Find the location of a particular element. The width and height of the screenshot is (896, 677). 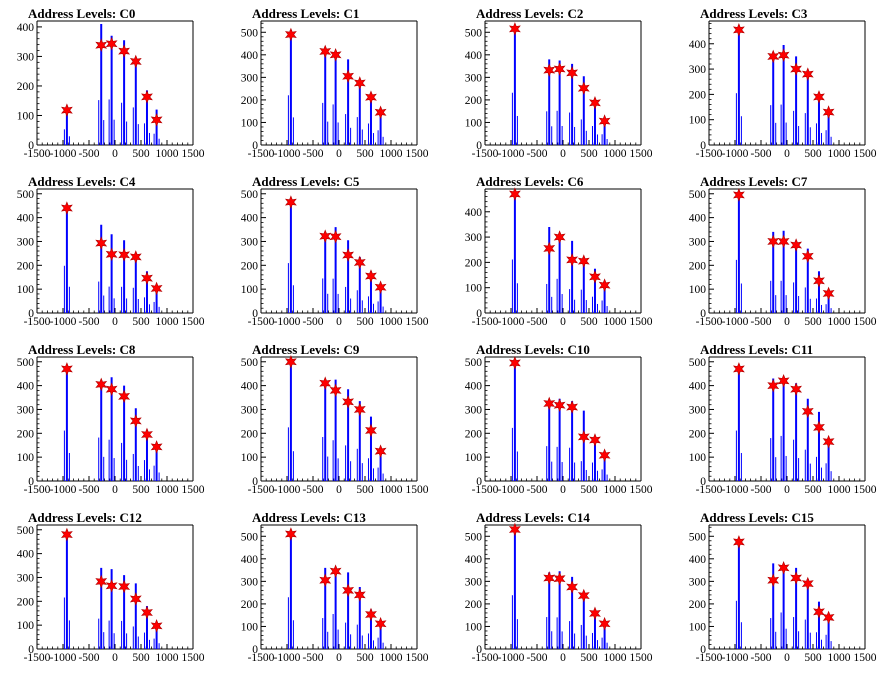

subplot-title: Address Levels: C7 is located at coordinates (754, 181).